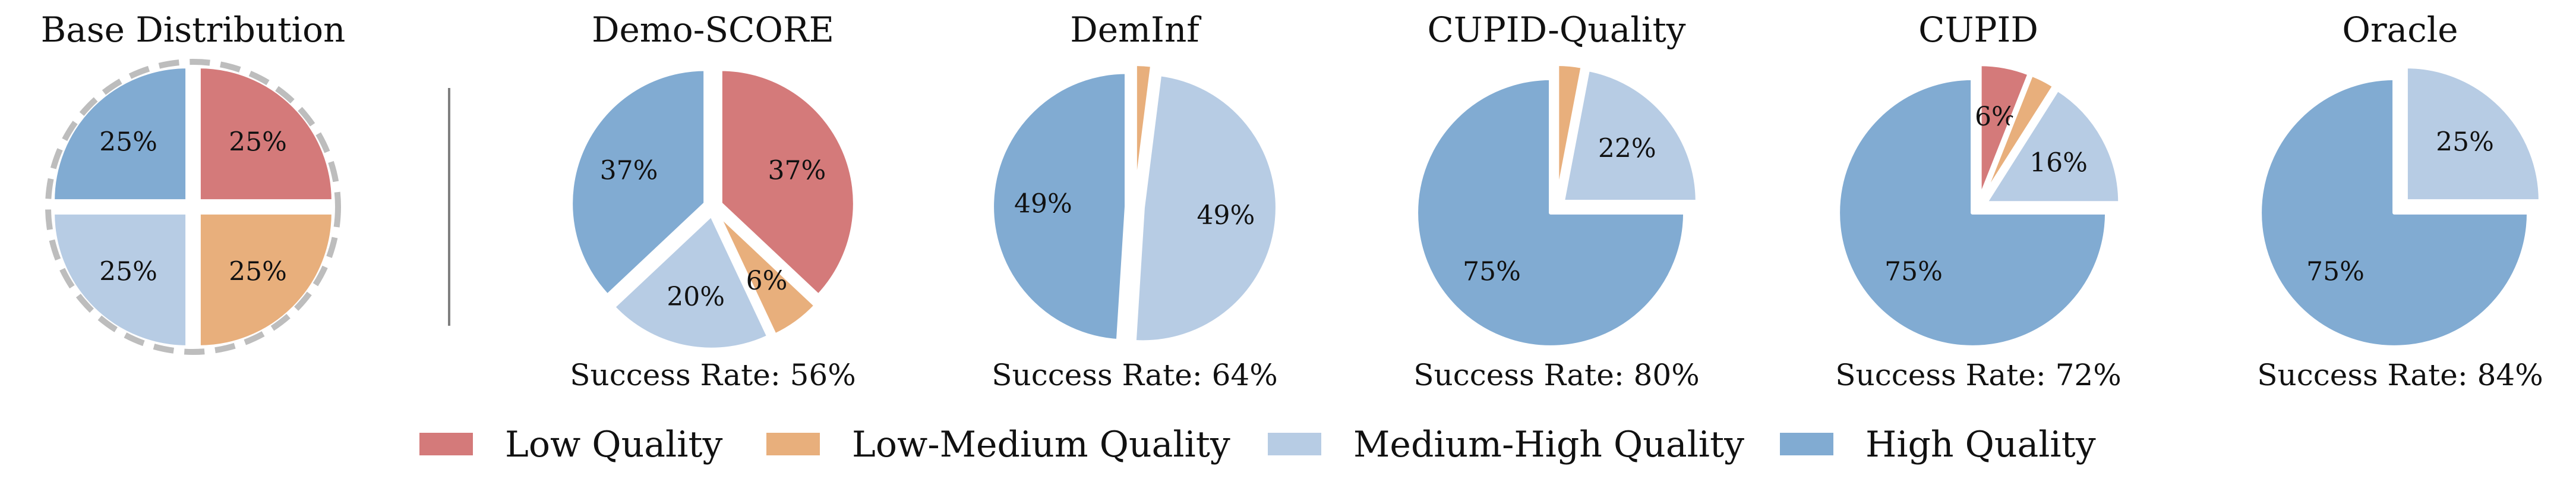 The width and height of the screenshot is (2576, 494). What do you see at coordinates (1556, 375) in the screenshot?
I see `success-rate-label: Success Rate: 80%` at bounding box center [1556, 375].